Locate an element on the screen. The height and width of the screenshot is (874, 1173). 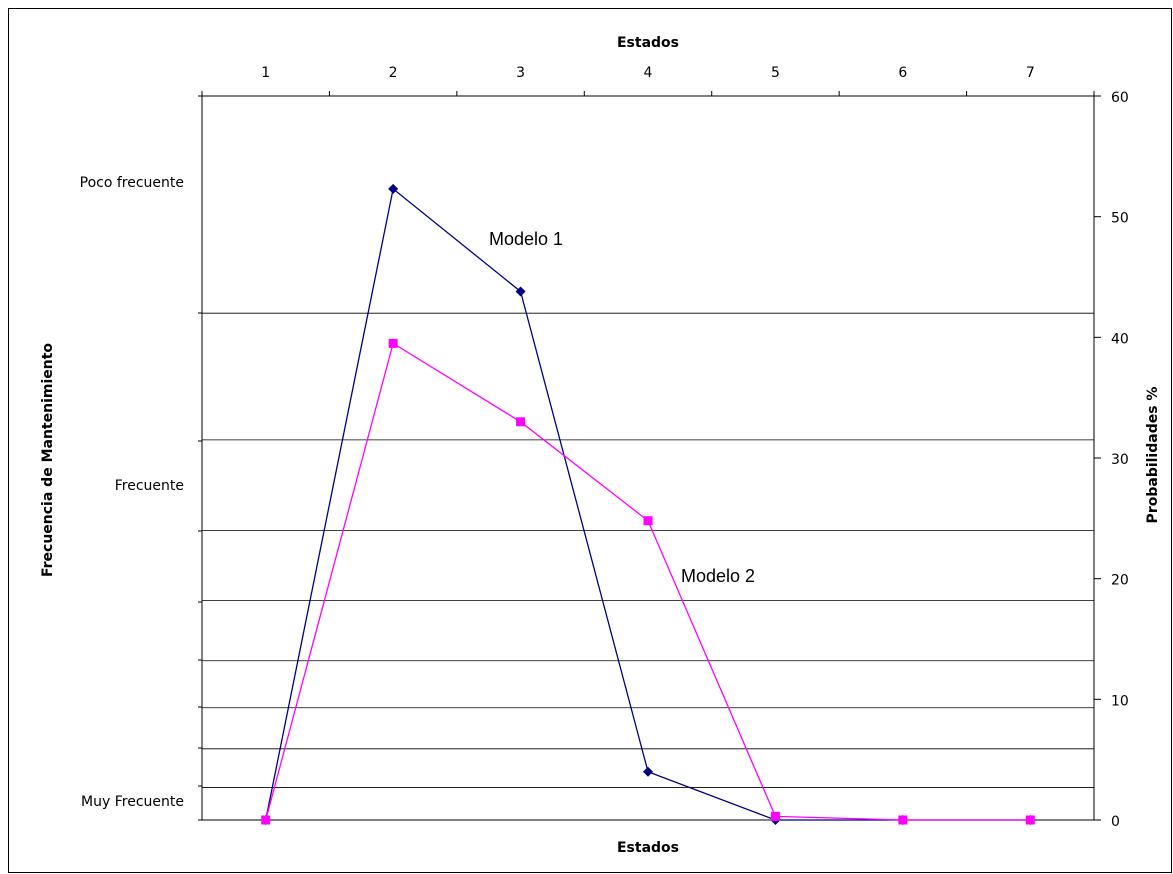
y-left-category-label: Poco frecuente is located at coordinates (132, 183).